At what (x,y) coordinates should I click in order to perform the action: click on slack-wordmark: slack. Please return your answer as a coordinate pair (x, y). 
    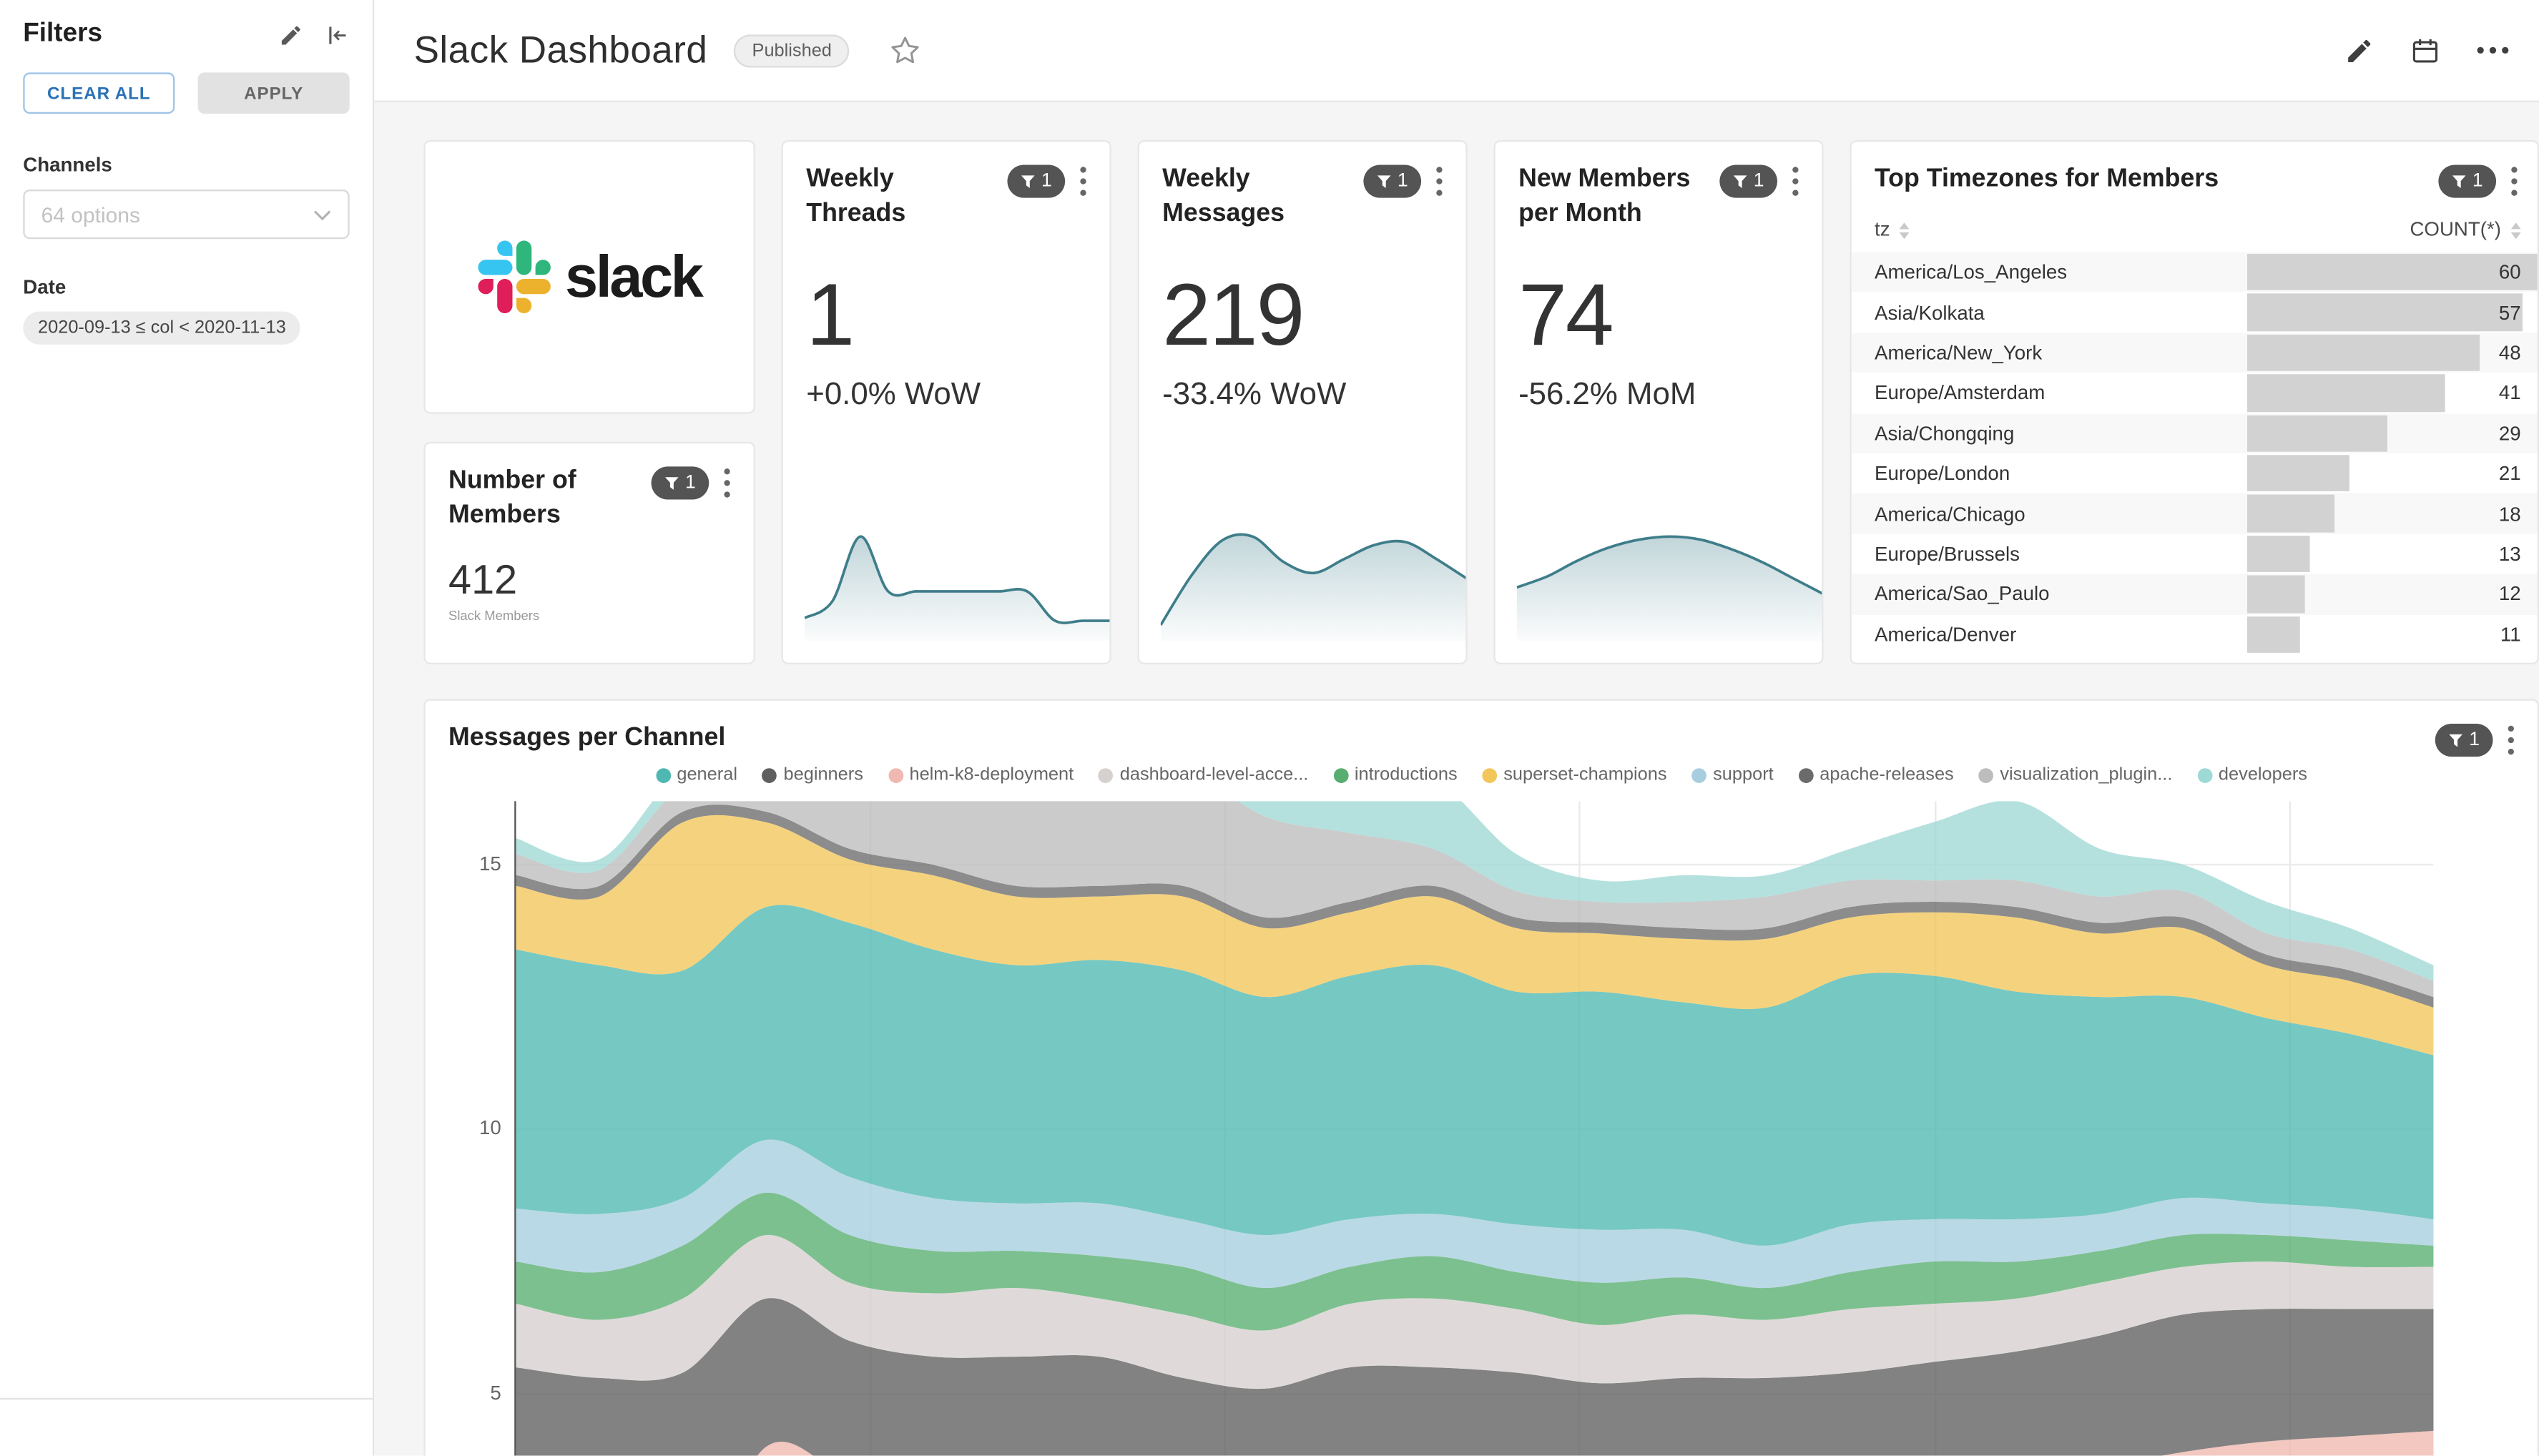
    Looking at the image, I should click on (634, 276).